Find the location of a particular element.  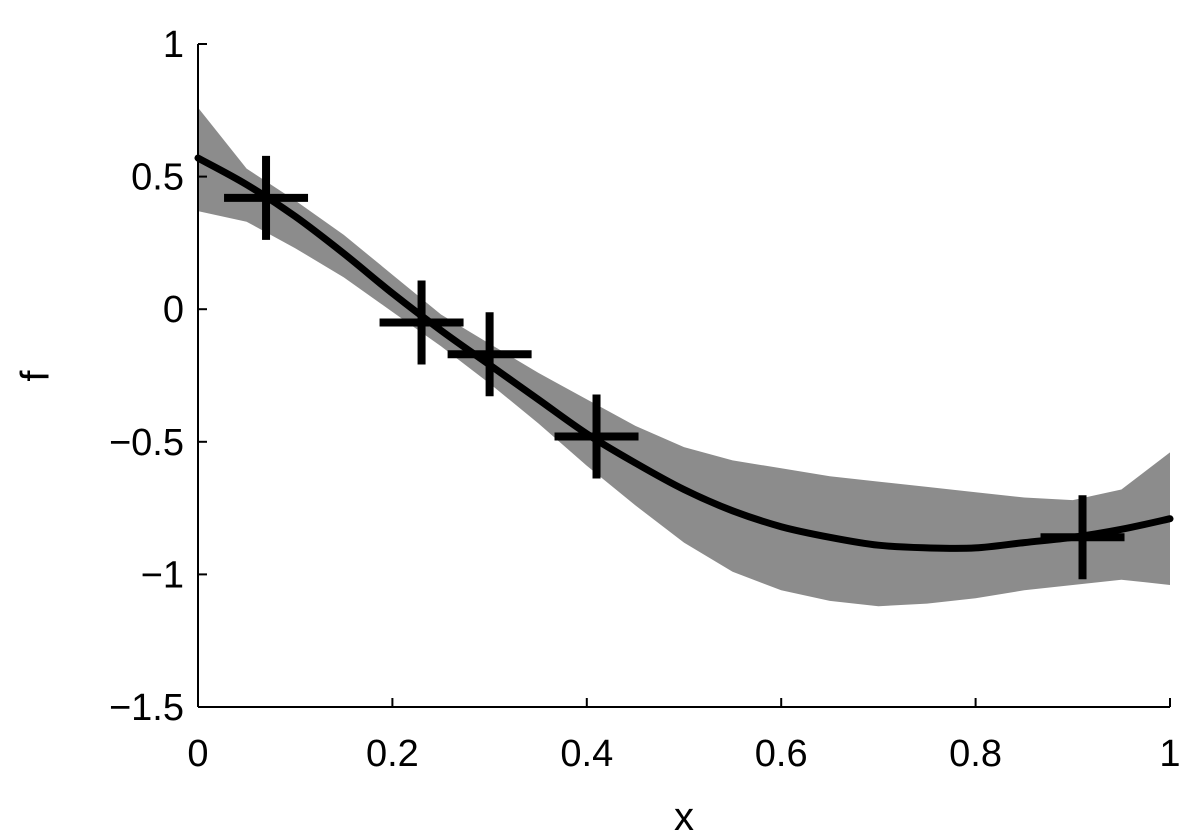

y-tick-label: −0.5 is located at coordinates (146, 443).